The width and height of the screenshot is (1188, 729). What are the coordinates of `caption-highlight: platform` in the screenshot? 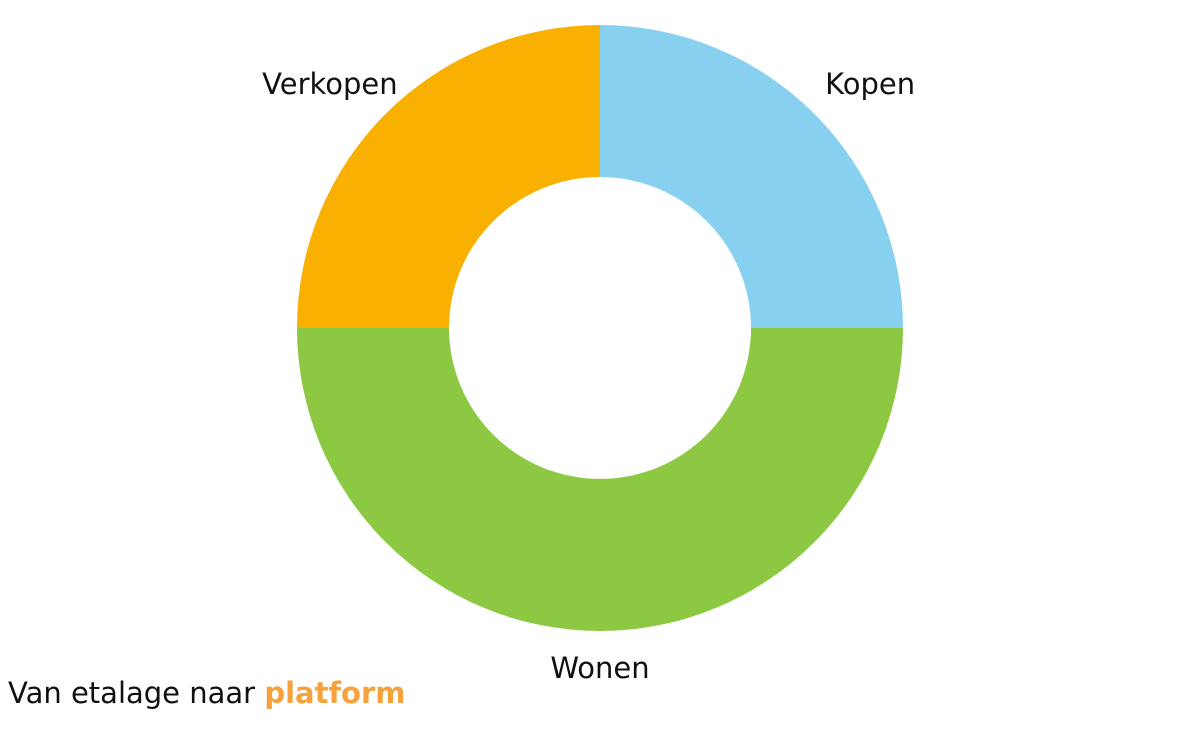 It's located at (334, 693).